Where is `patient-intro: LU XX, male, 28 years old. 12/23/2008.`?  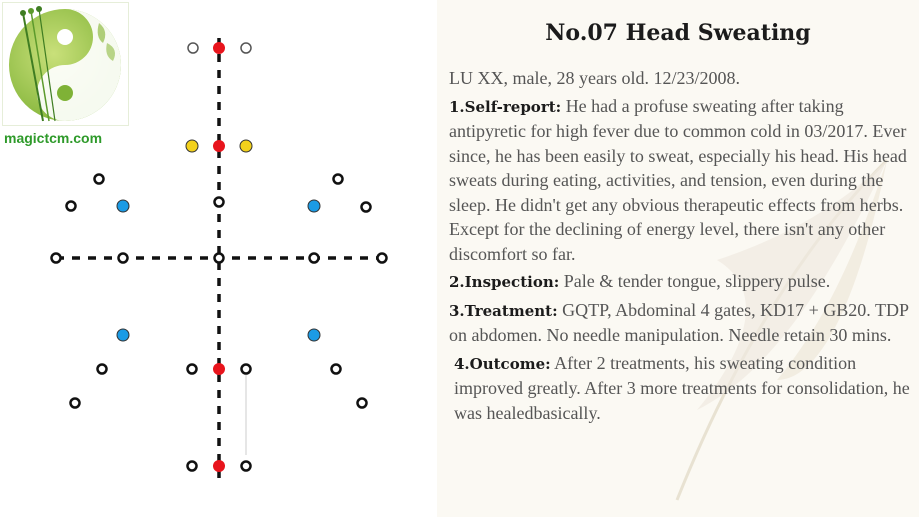
patient-intro: LU XX, male, 28 years old. 12/23/2008. is located at coordinates (594, 78).